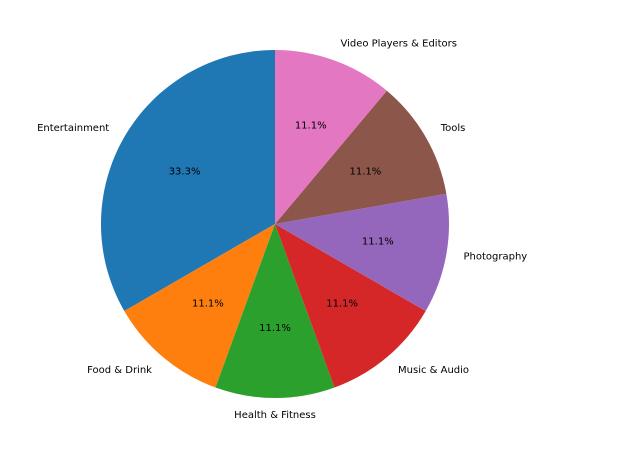 This screenshot has width=630, height=457. Describe the element at coordinates (453, 128) in the screenshot. I see `pie-label-tools: Tools` at that location.